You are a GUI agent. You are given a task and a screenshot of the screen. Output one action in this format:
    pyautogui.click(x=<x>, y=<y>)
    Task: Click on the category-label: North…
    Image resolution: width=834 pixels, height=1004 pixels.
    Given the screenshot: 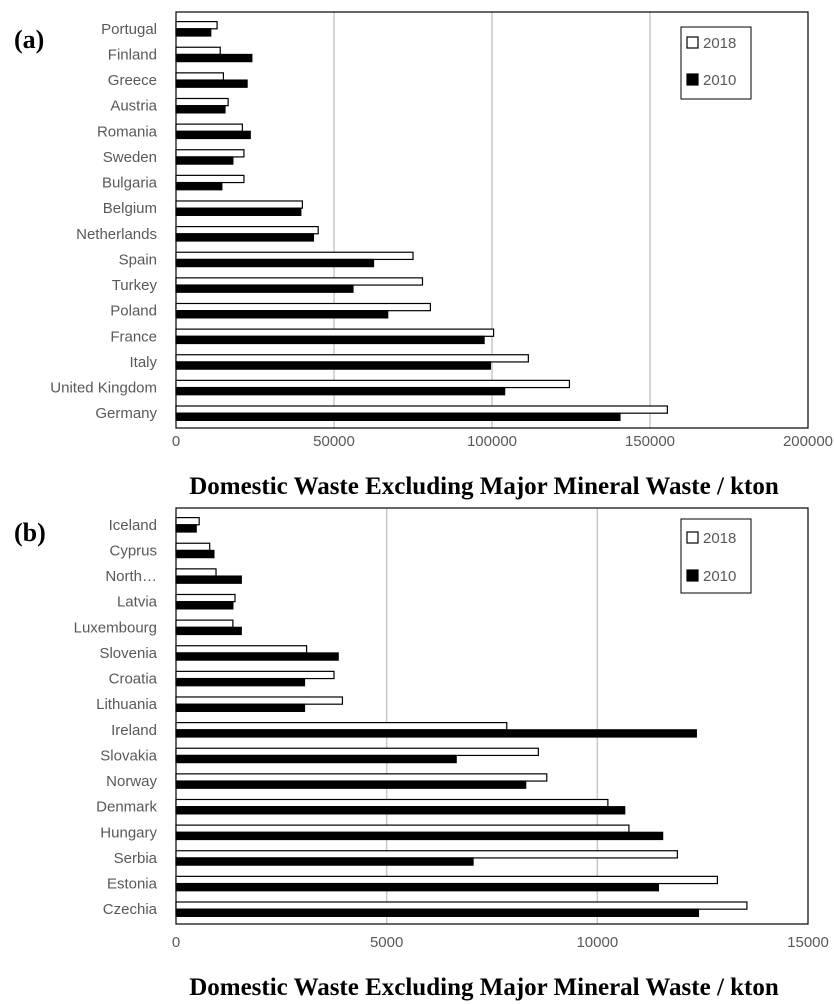 What is the action you would take?
    pyautogui.click(x=131, y=576)
    